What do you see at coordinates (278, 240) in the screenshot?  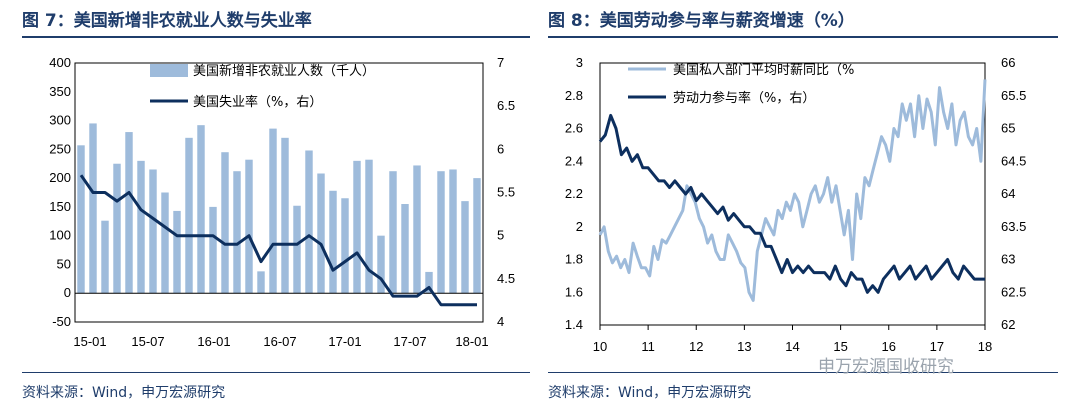 I see `unemployment-rate-line` at bounding box center [278, 240].